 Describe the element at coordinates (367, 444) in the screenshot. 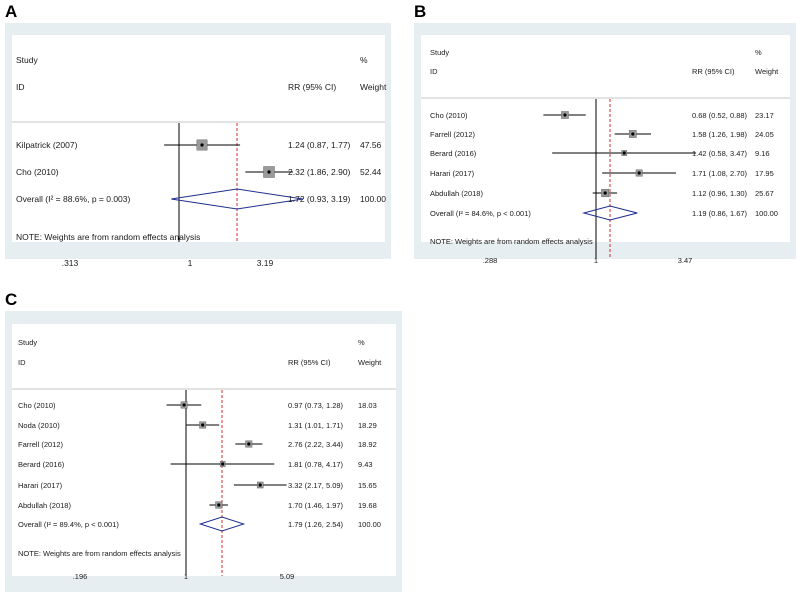

I see `study-weight-c: 18.92` at that location.